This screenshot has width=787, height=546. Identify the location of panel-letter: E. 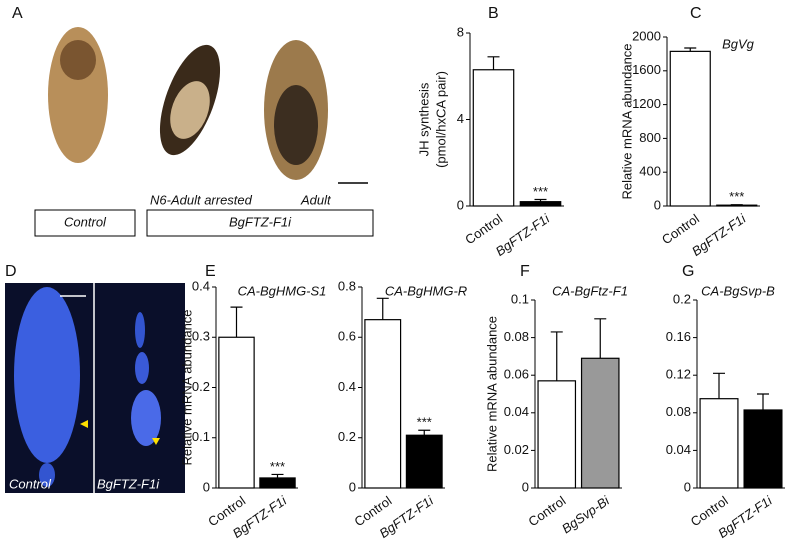
(210, 271).